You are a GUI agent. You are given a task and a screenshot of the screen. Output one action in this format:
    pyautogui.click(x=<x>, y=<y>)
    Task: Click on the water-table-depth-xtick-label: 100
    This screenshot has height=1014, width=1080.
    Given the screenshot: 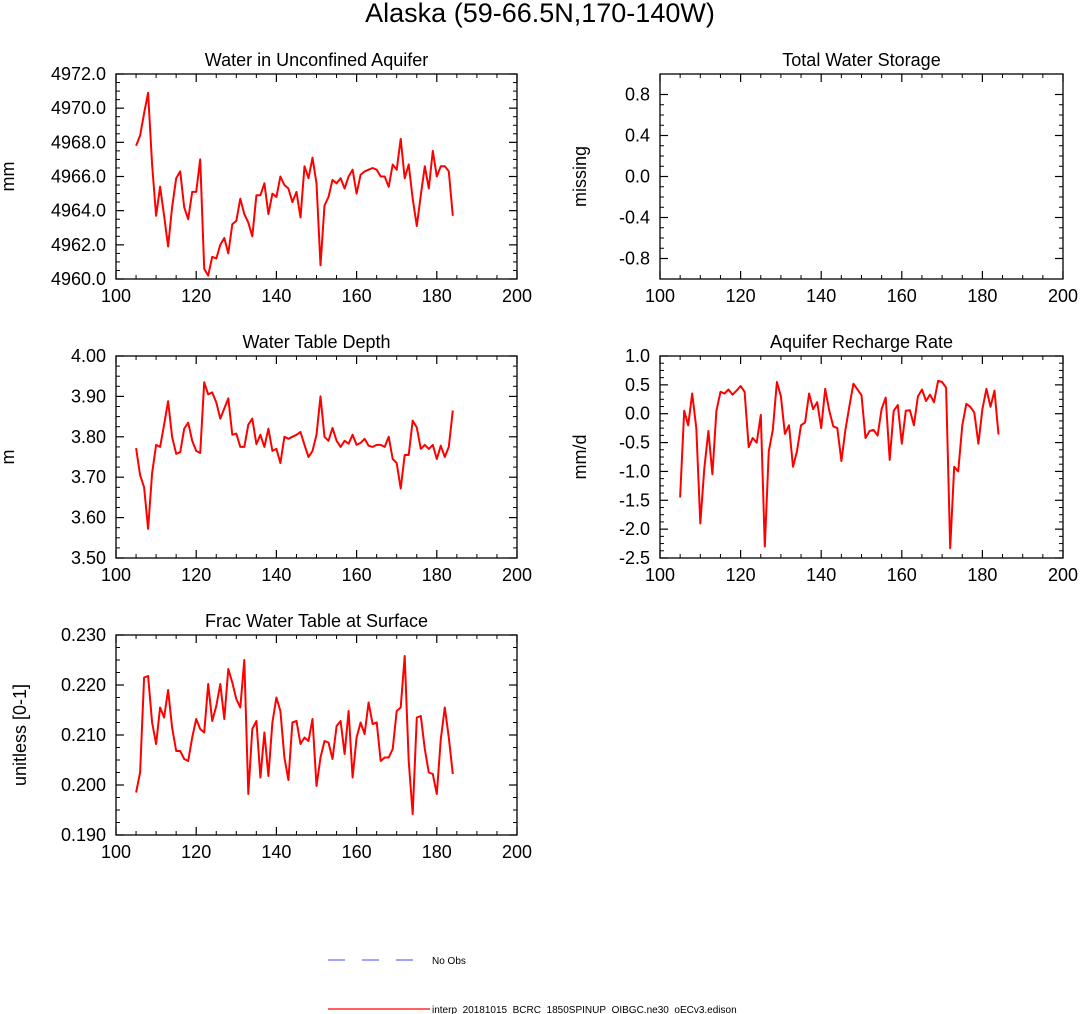 What is the action you would take?
    pyautogui.click(x=116, y=575)
    